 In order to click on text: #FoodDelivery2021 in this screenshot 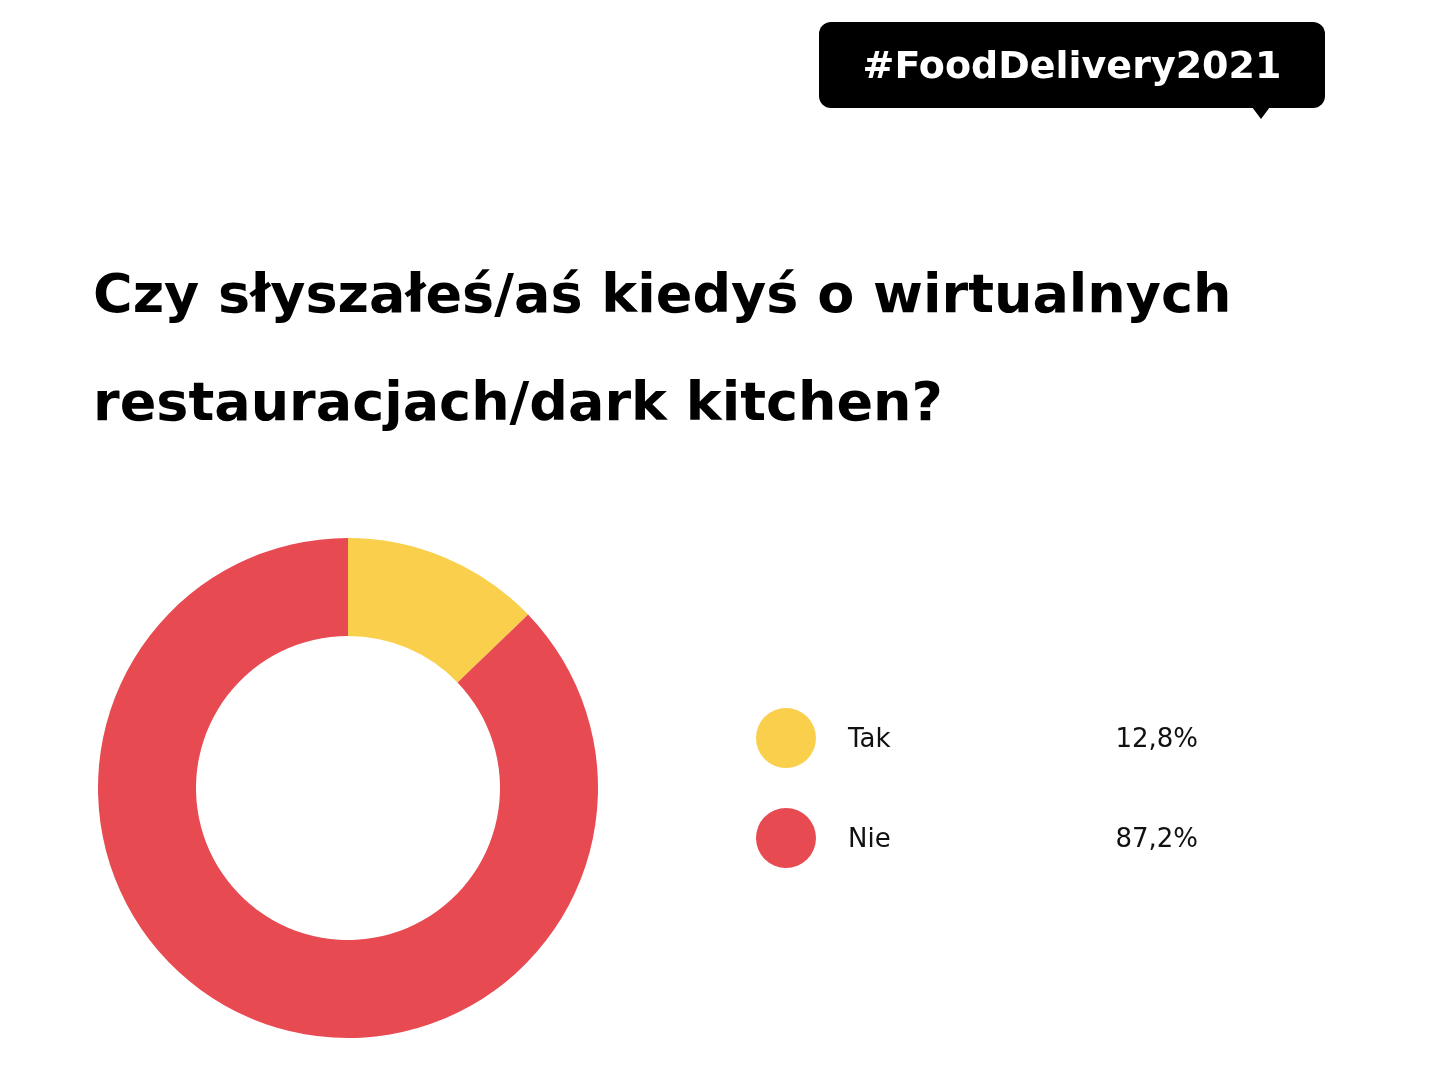, I will do `click(1072, 65)`.